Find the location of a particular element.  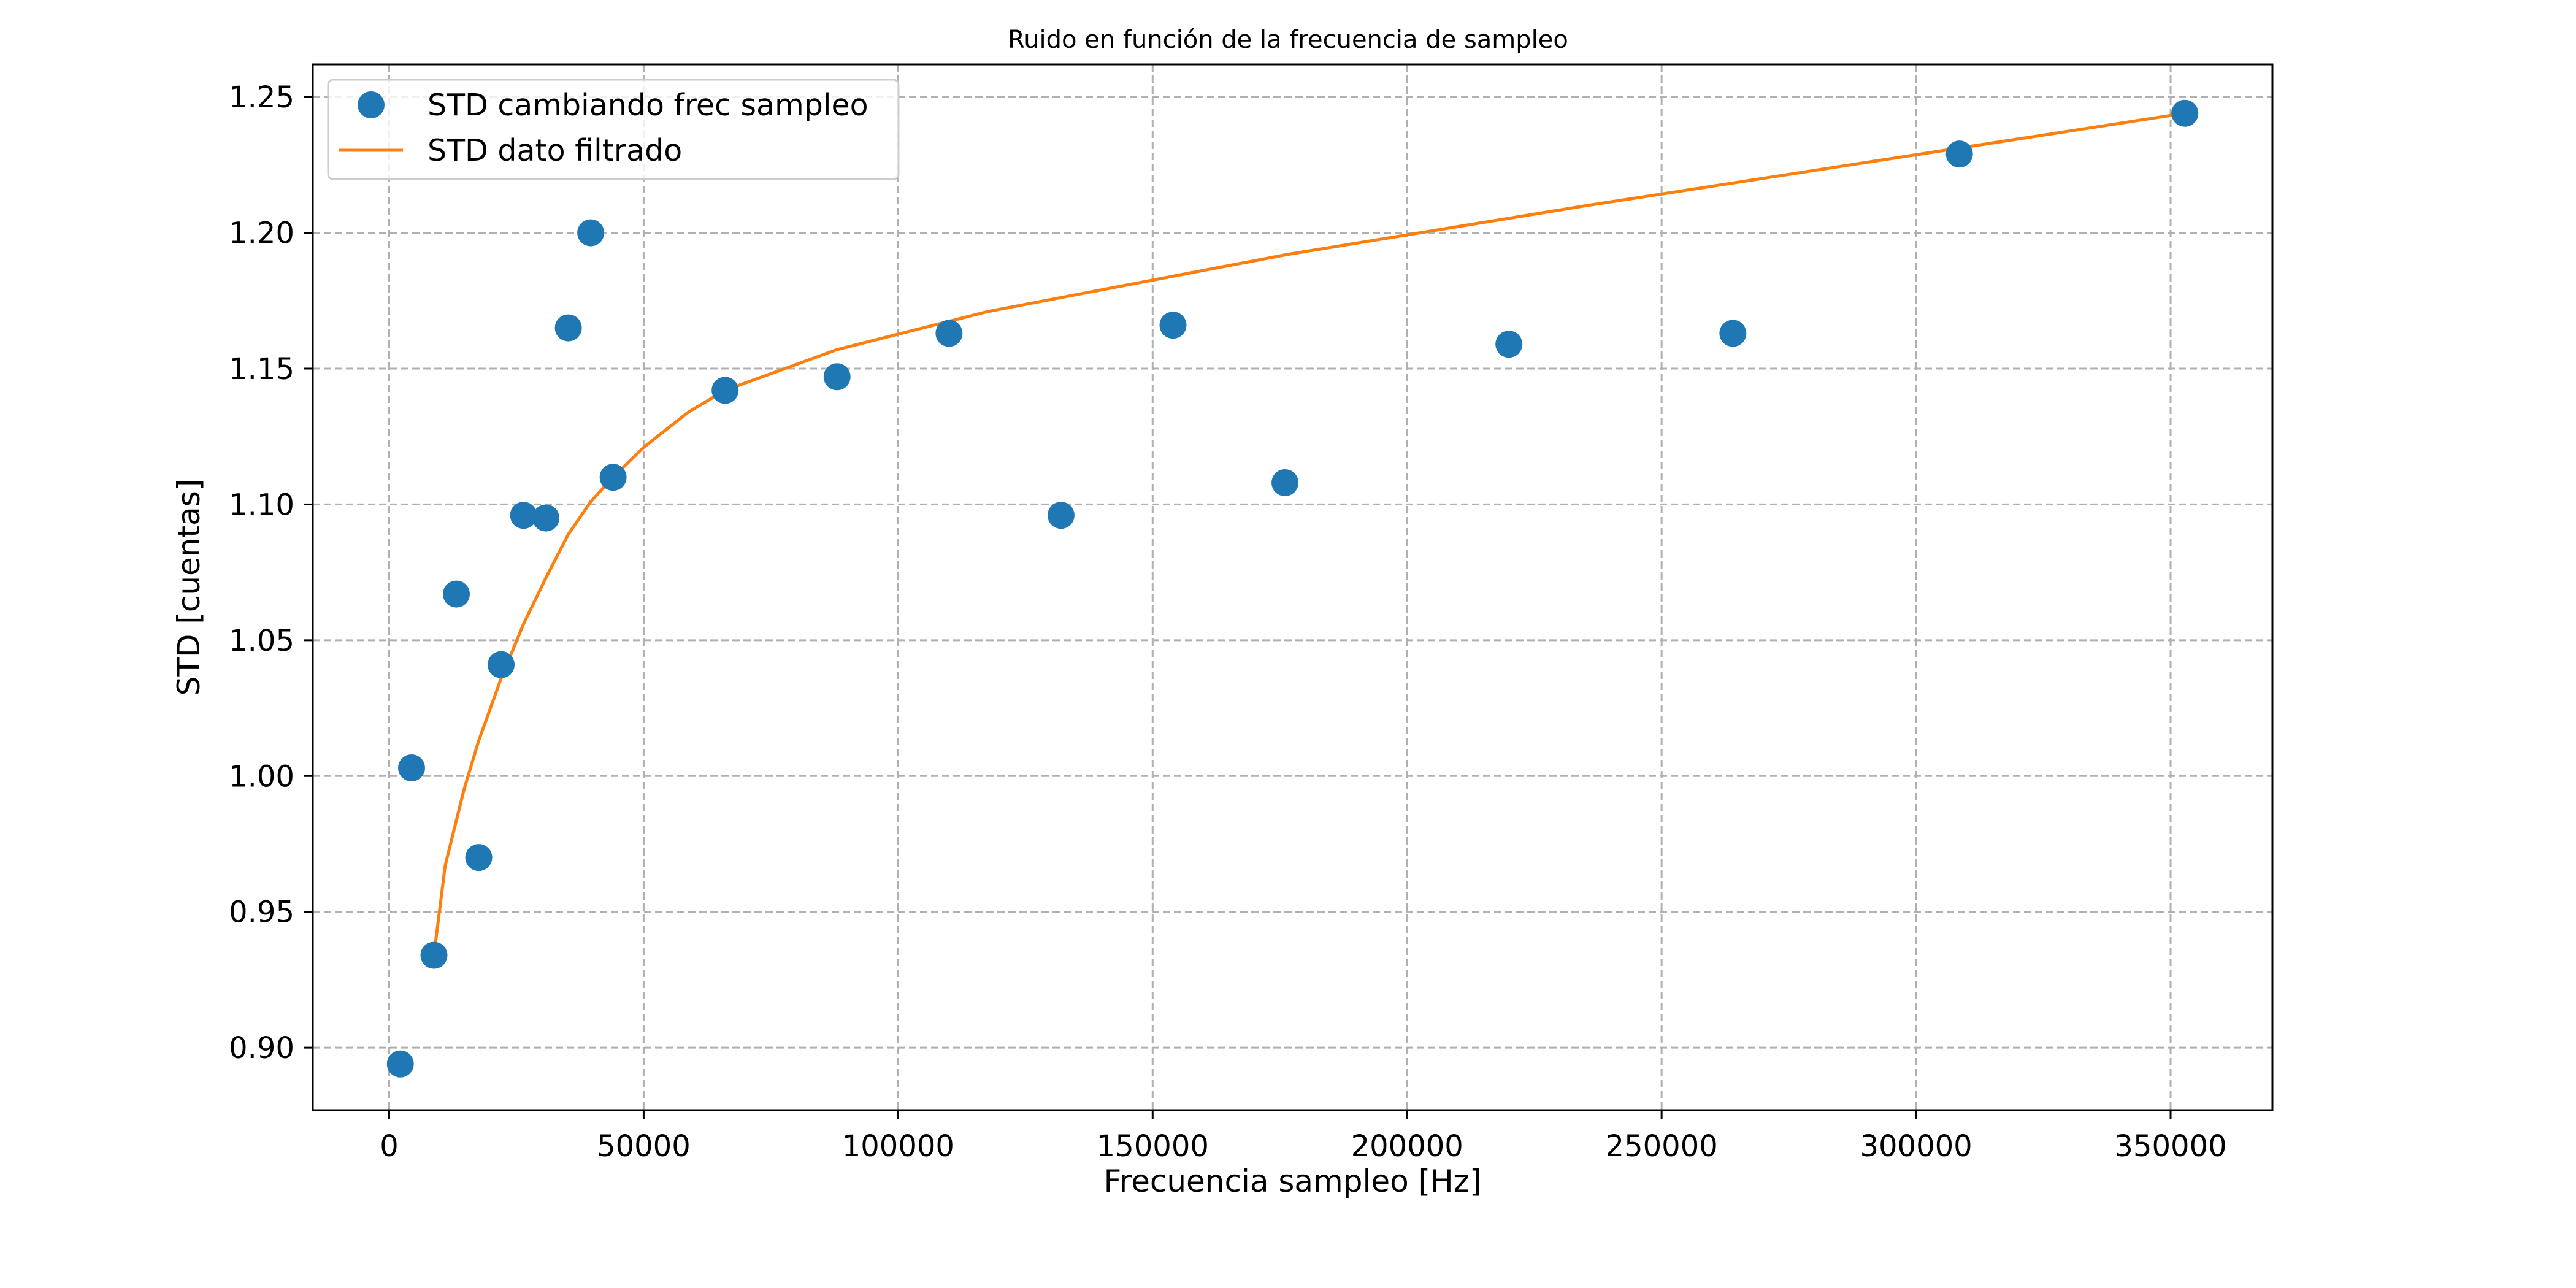

x-tick-label: 100000 is located at coordinates (898, 1146).